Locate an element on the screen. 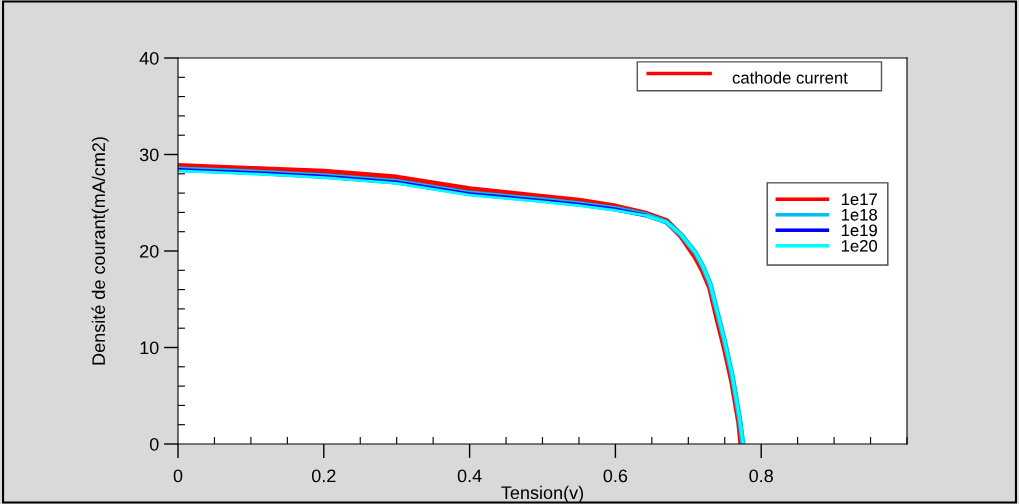  legend-label: 1e20 is located at coordinates (859, 245).